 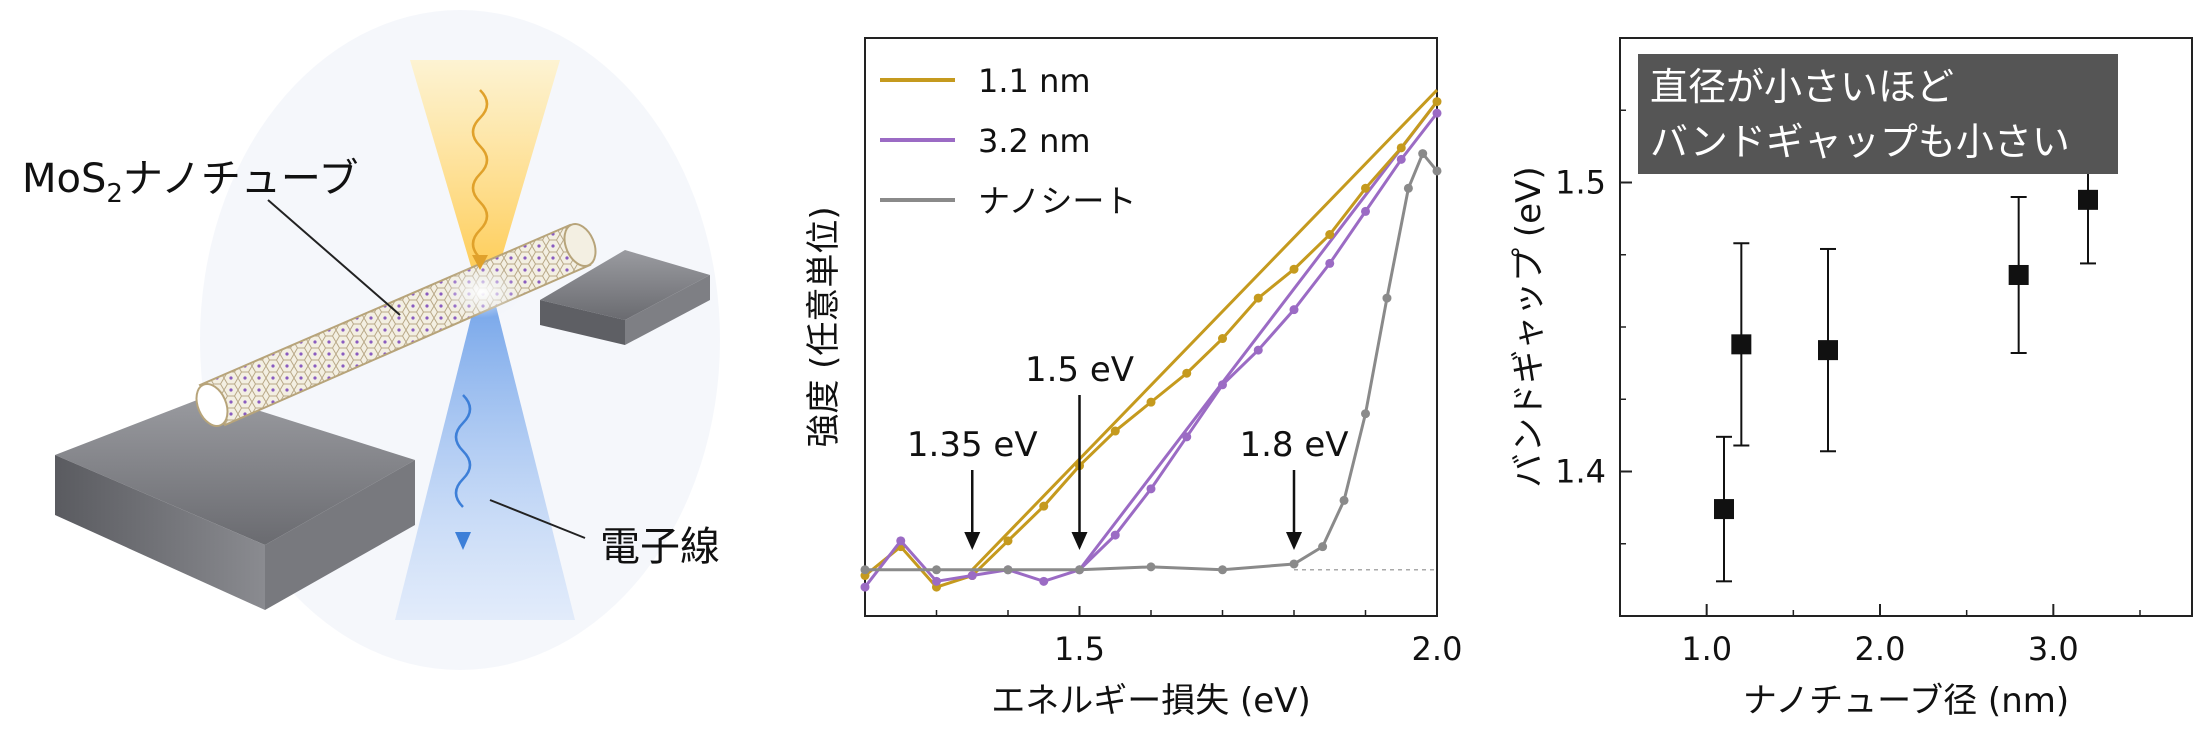 I want to click on x-tick-label: 1.0, so click(x=1706, y=649).